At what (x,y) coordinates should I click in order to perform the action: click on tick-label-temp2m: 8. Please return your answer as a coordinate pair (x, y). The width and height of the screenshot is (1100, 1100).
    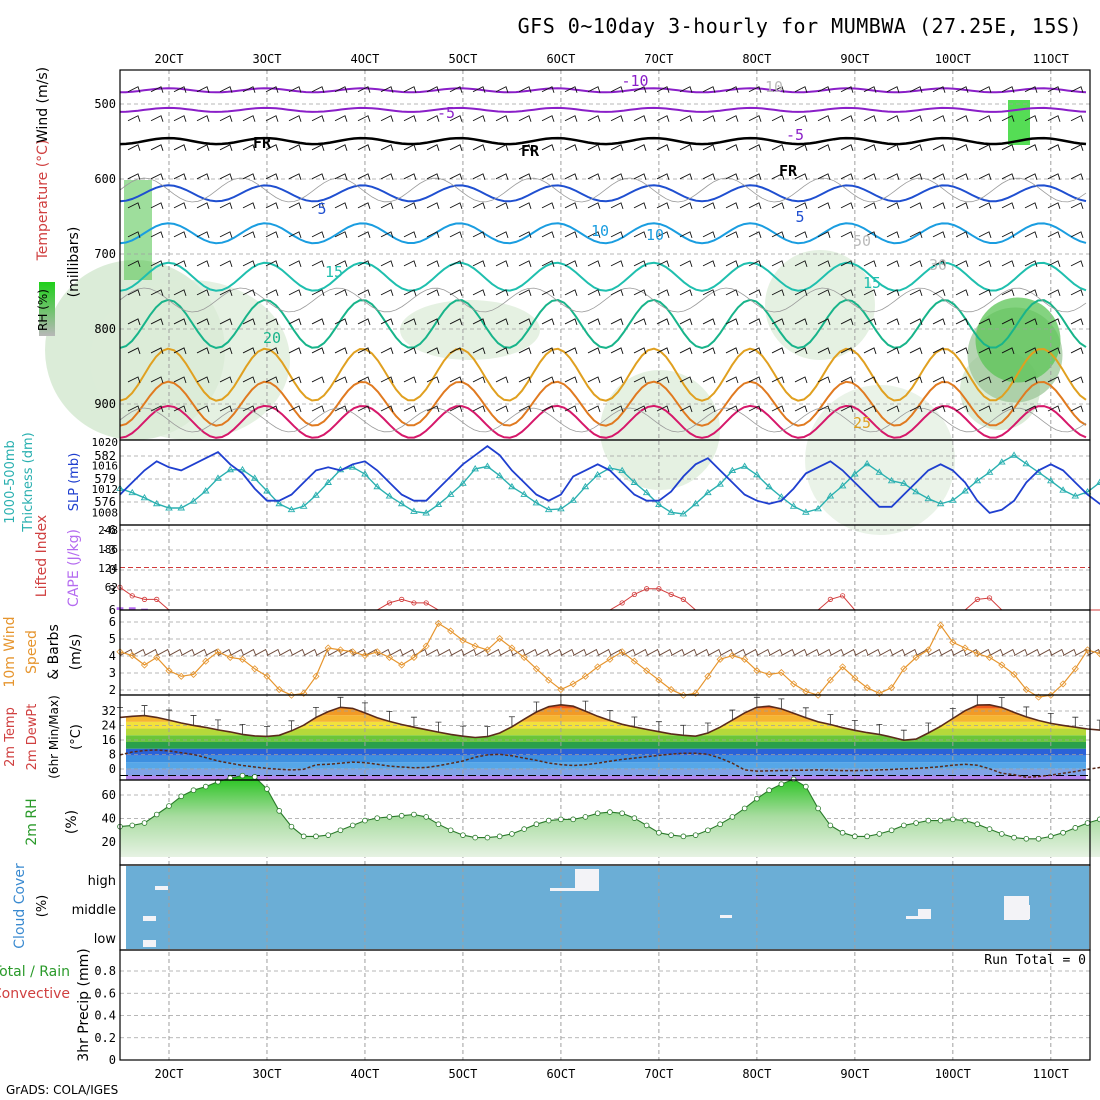
    Looking at the image, I should click on (112, 755).